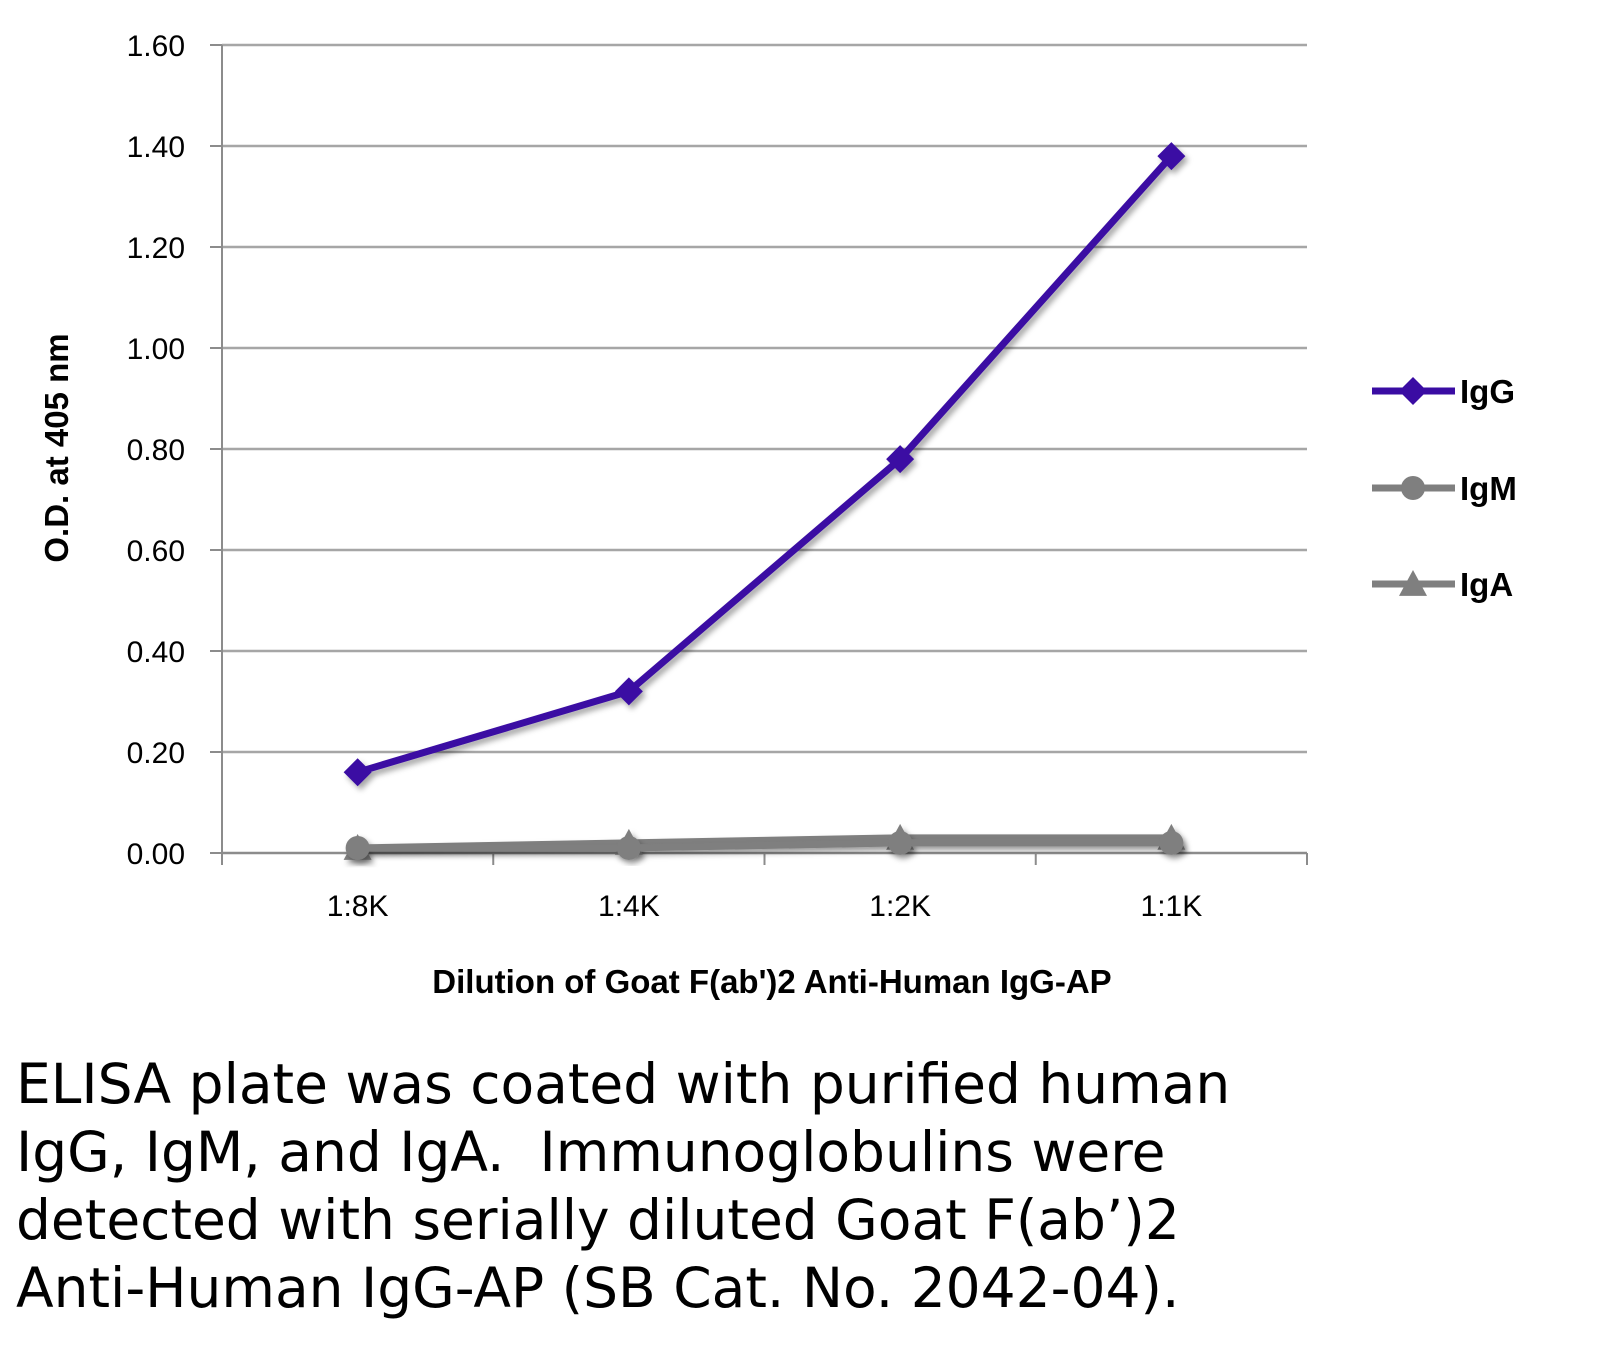 The width and height of the screenshot is (1605, 1362). Describe the element at coordinates (1487, 391) in the screenshot. I see `legend-label: IgG` at that location.